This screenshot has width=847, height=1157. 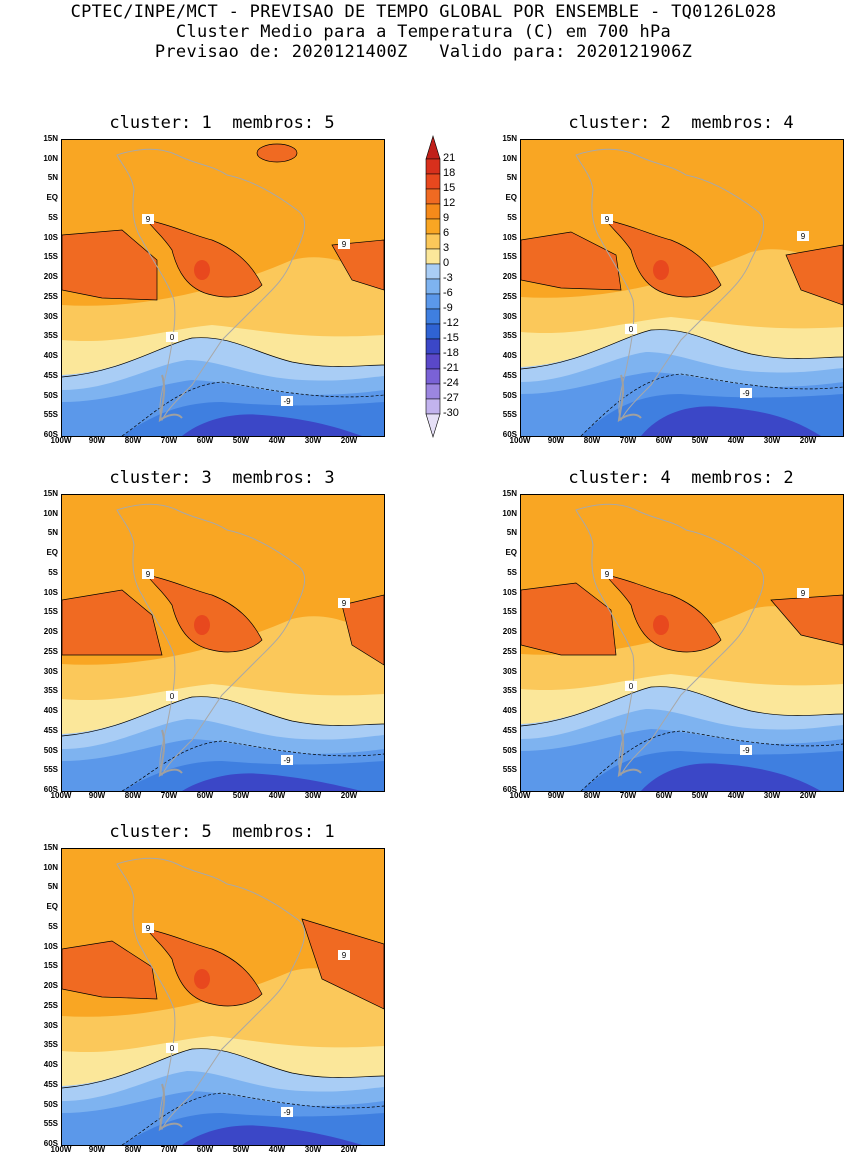 I want to click on colorbar-level-label: 15, so click(x=449, y=188).